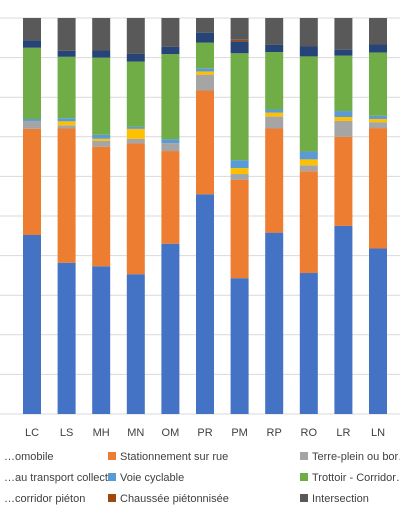  Describe the element at coordinates (343, 433) in the screenshot. I see `x-tick-label: LR` at that location.